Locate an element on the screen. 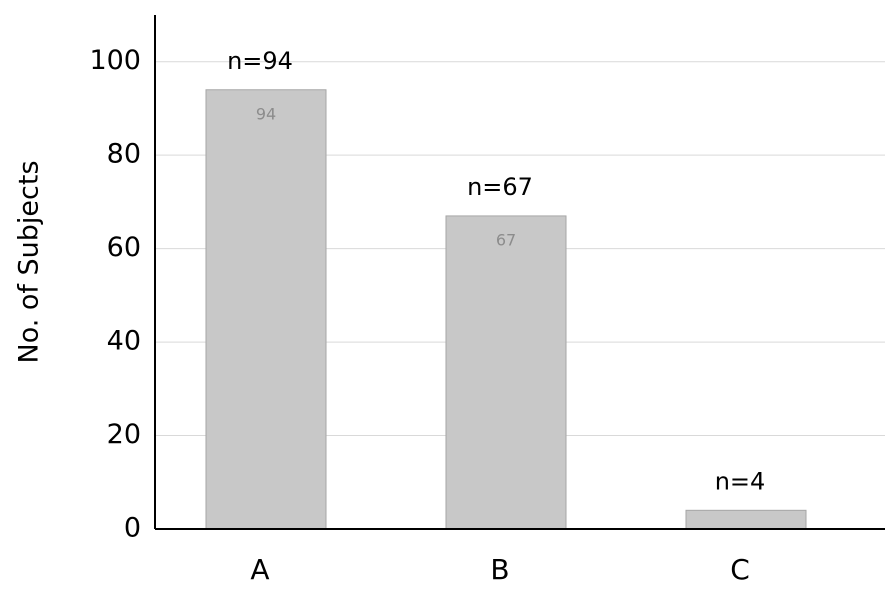 The image size is (893, 592). bar-annotation: n=4 is located at coordinates (740, 481).